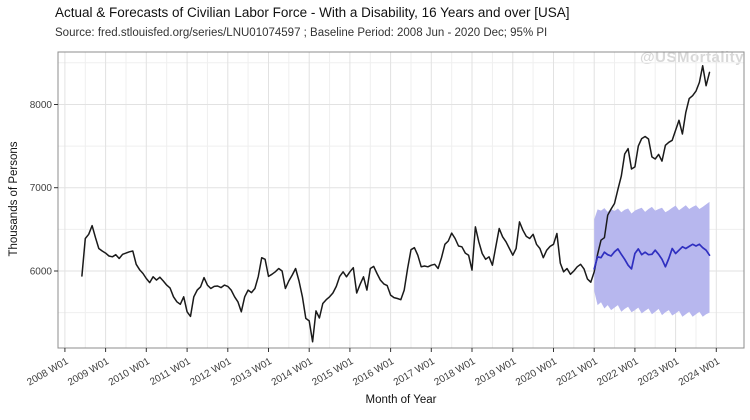  I want to click on x-tick-label: 2020 W01, so click(536, 372).